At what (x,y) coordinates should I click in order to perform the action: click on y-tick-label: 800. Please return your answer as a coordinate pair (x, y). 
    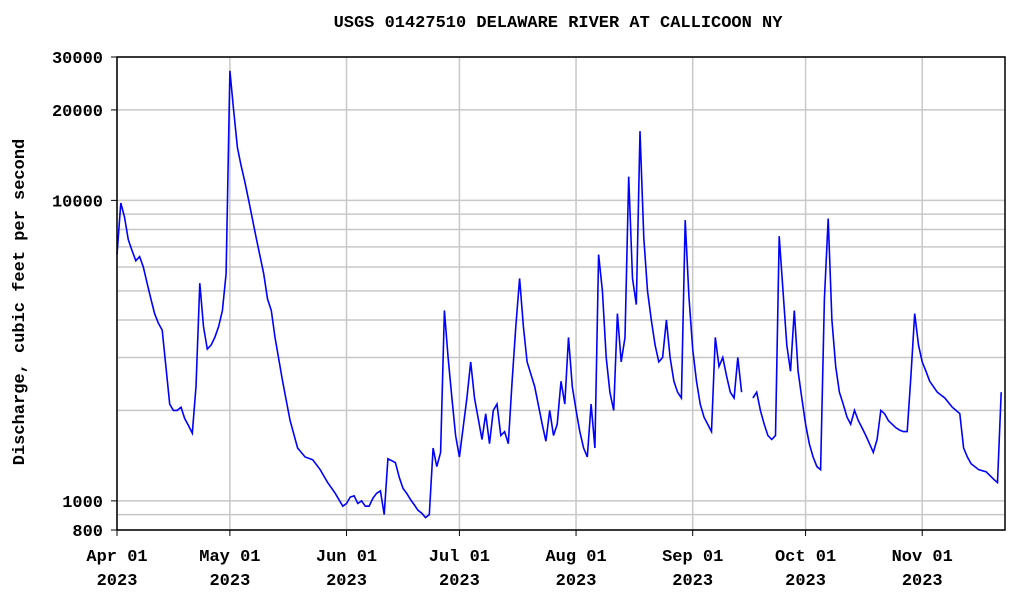
    Looking at the image, I should click on (87, 532).